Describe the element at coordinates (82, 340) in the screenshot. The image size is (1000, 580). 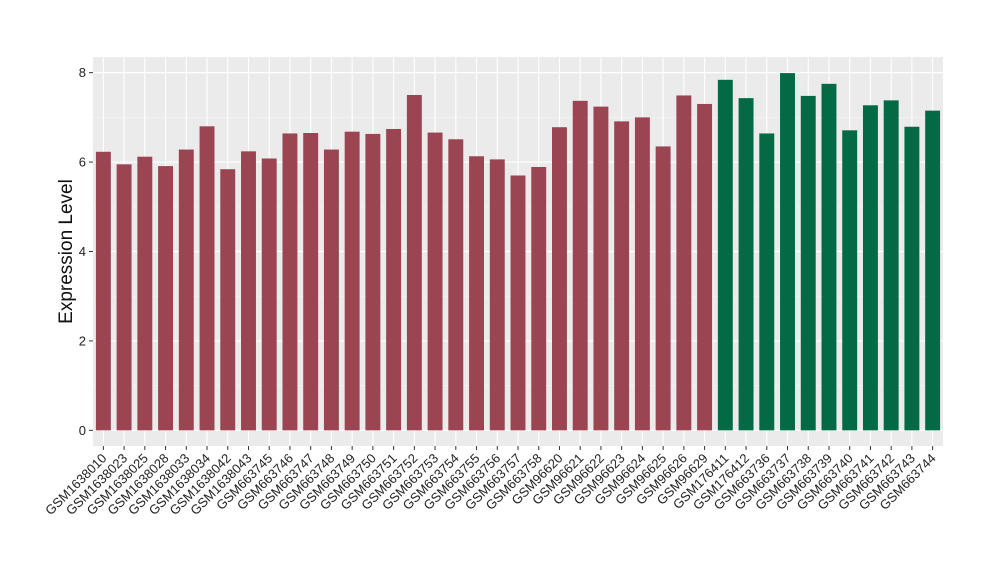
I see `y-tick-label: 2` at that location.